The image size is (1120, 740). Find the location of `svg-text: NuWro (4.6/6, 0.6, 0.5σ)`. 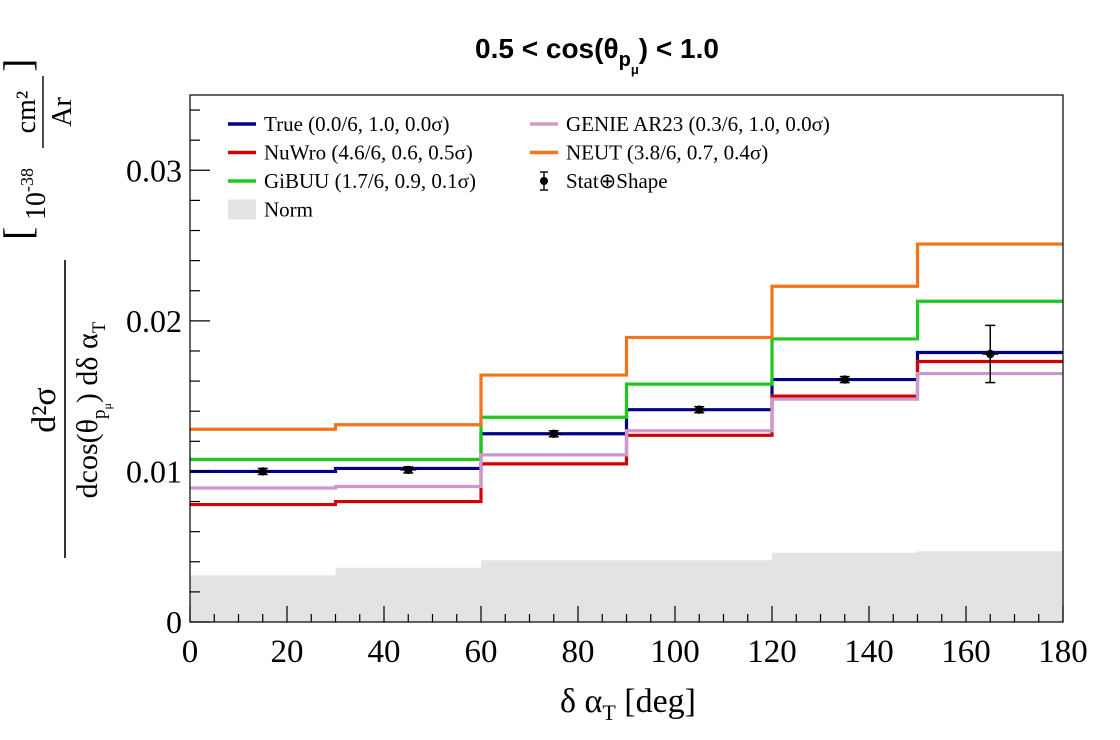

svg-text: NuWro (4.6/6, 0.6, 0.5σ) is located at coordinates (368, 153).